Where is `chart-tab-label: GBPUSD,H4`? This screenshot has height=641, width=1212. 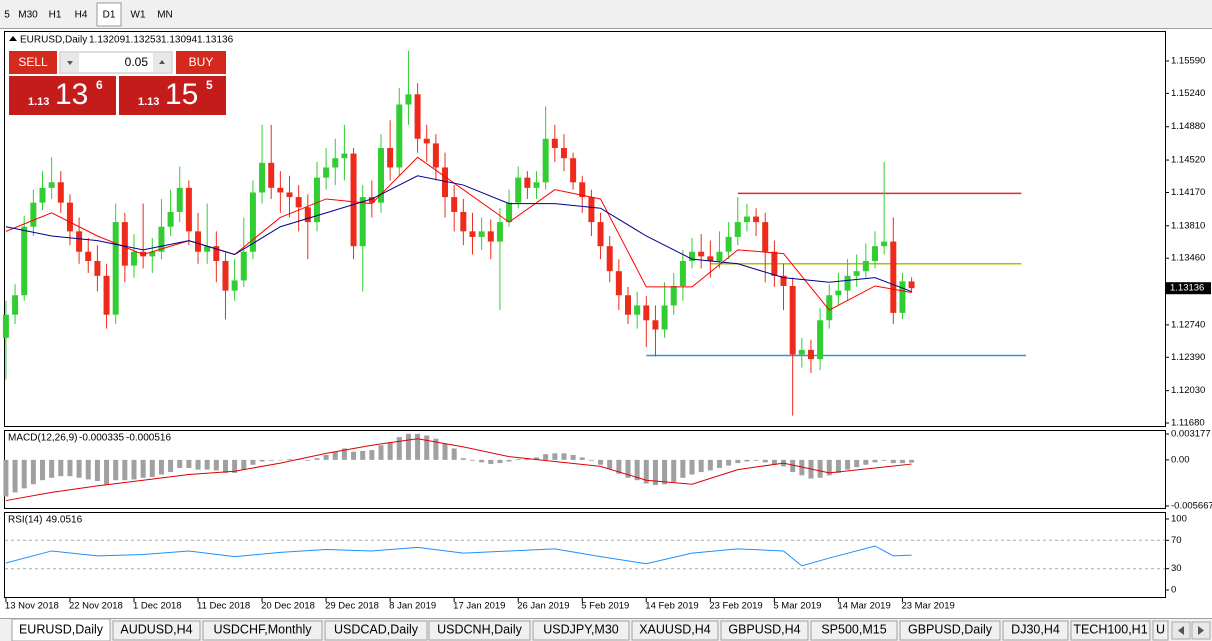
chart-tab-label: GBPUSD,H4 is located at coordinates (764, 629).